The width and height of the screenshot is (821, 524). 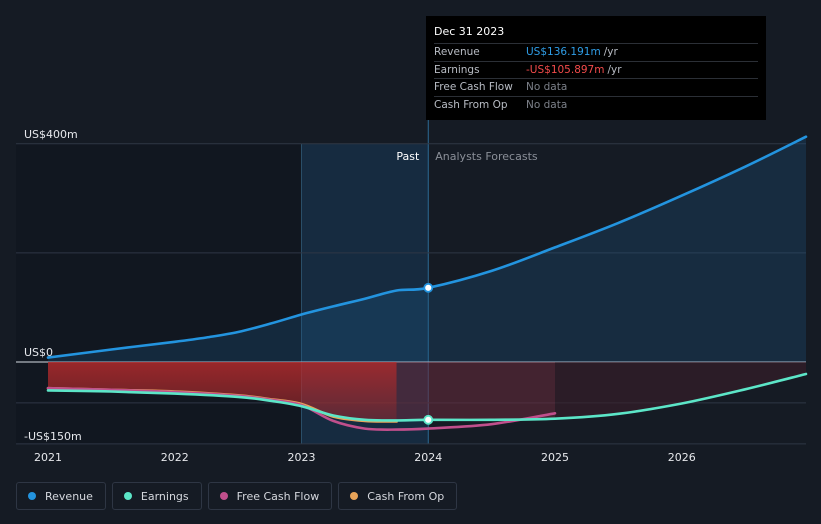 What do you see at coordinates (596, 87) in the screenshot?
I see `tooltip-row: Free Cash Flow No data` at bounding box center [596, 87].